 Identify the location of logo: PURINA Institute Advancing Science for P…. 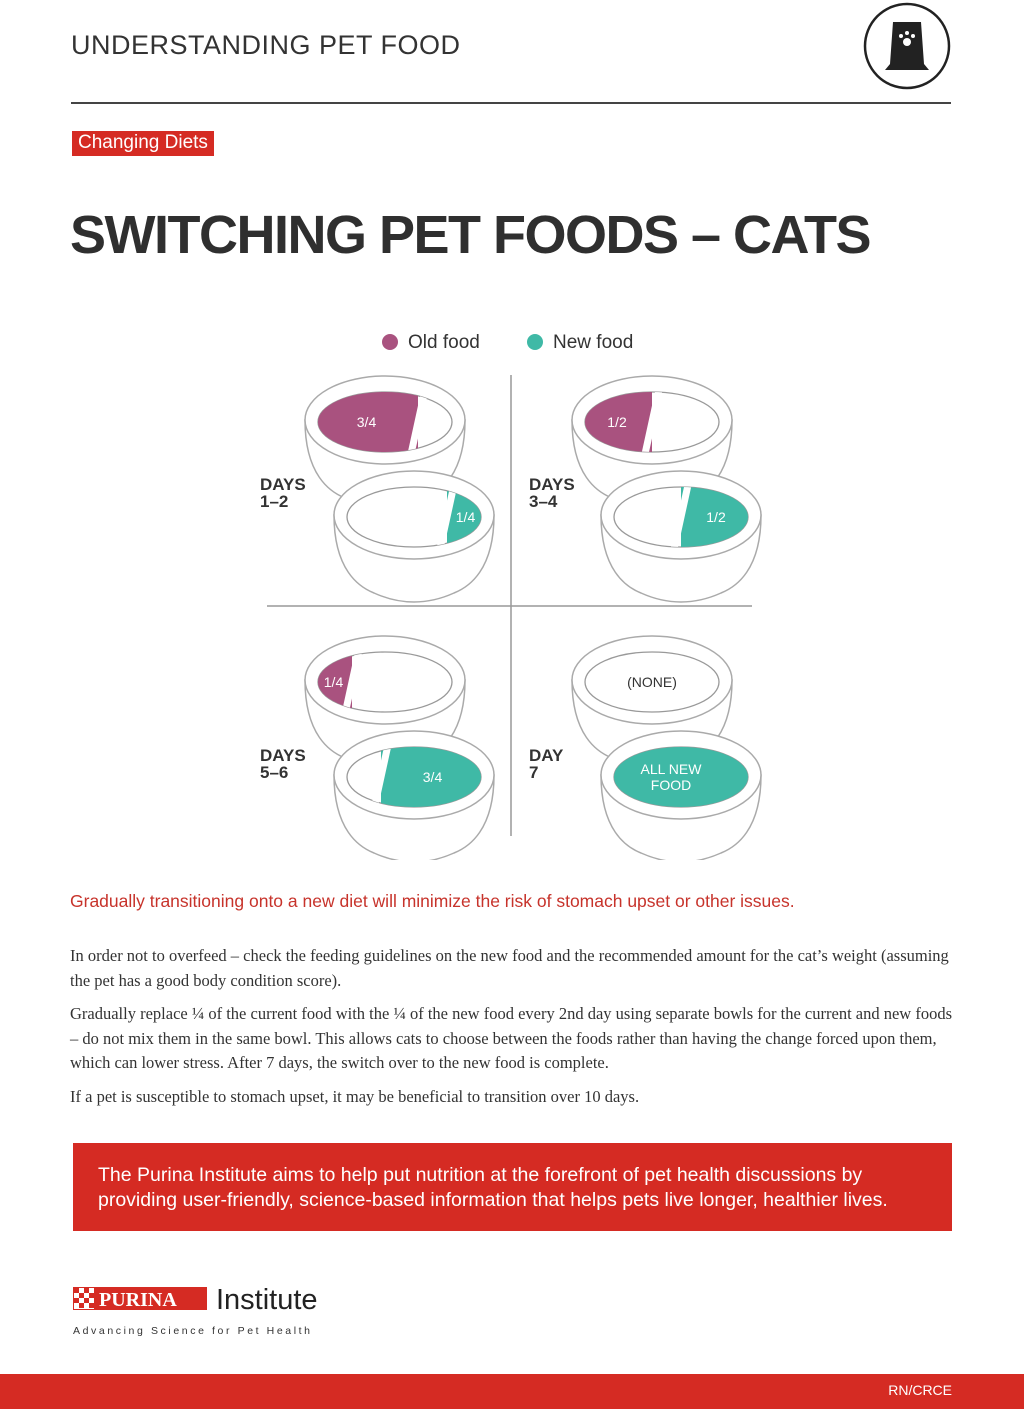
(195, 1310).